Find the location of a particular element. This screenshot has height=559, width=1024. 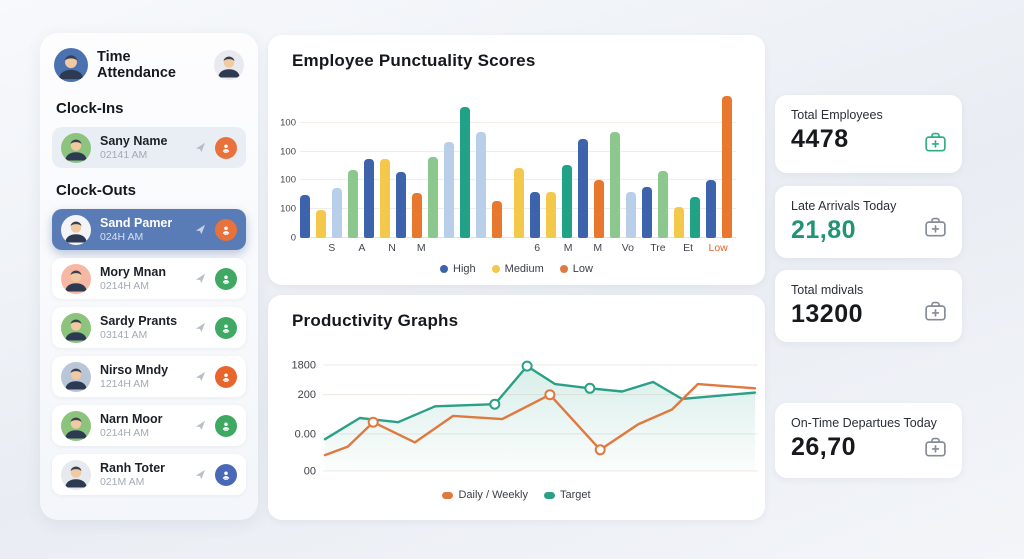

clock-time: 02141 AM is located at coordinates (124, 155).